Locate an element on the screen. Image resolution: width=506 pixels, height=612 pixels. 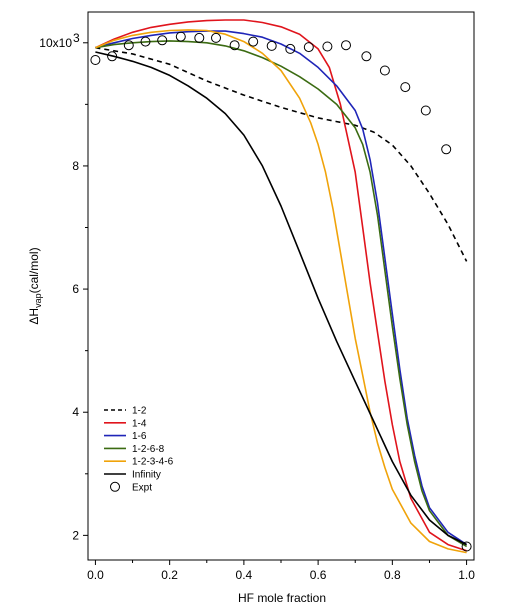
x-tick-label: 0.0 is located at coordinates (95, 575).